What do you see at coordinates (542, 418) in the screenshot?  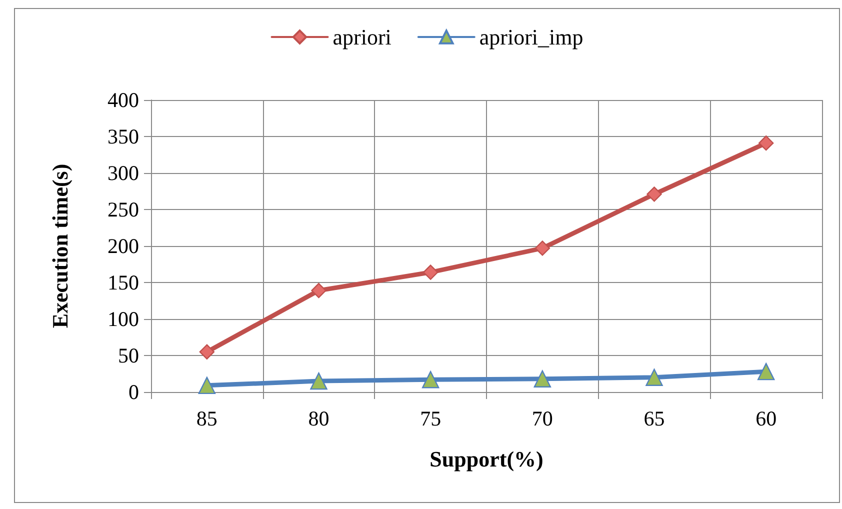 I see `x-tick-label: 70` at bounding box center [542, 418].